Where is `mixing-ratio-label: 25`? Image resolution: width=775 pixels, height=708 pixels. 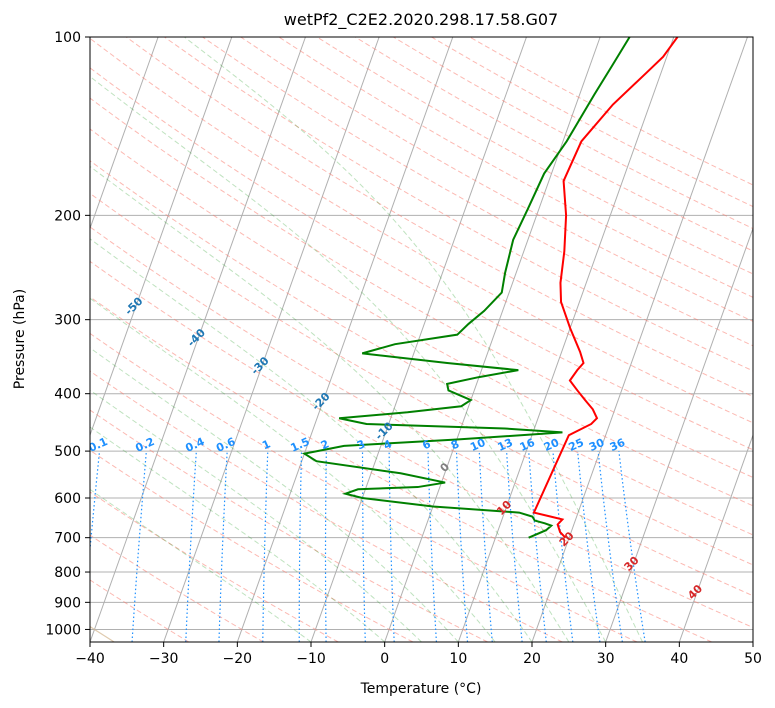 mixing-ratio-label: 25 is located at coordinates (576, 445).